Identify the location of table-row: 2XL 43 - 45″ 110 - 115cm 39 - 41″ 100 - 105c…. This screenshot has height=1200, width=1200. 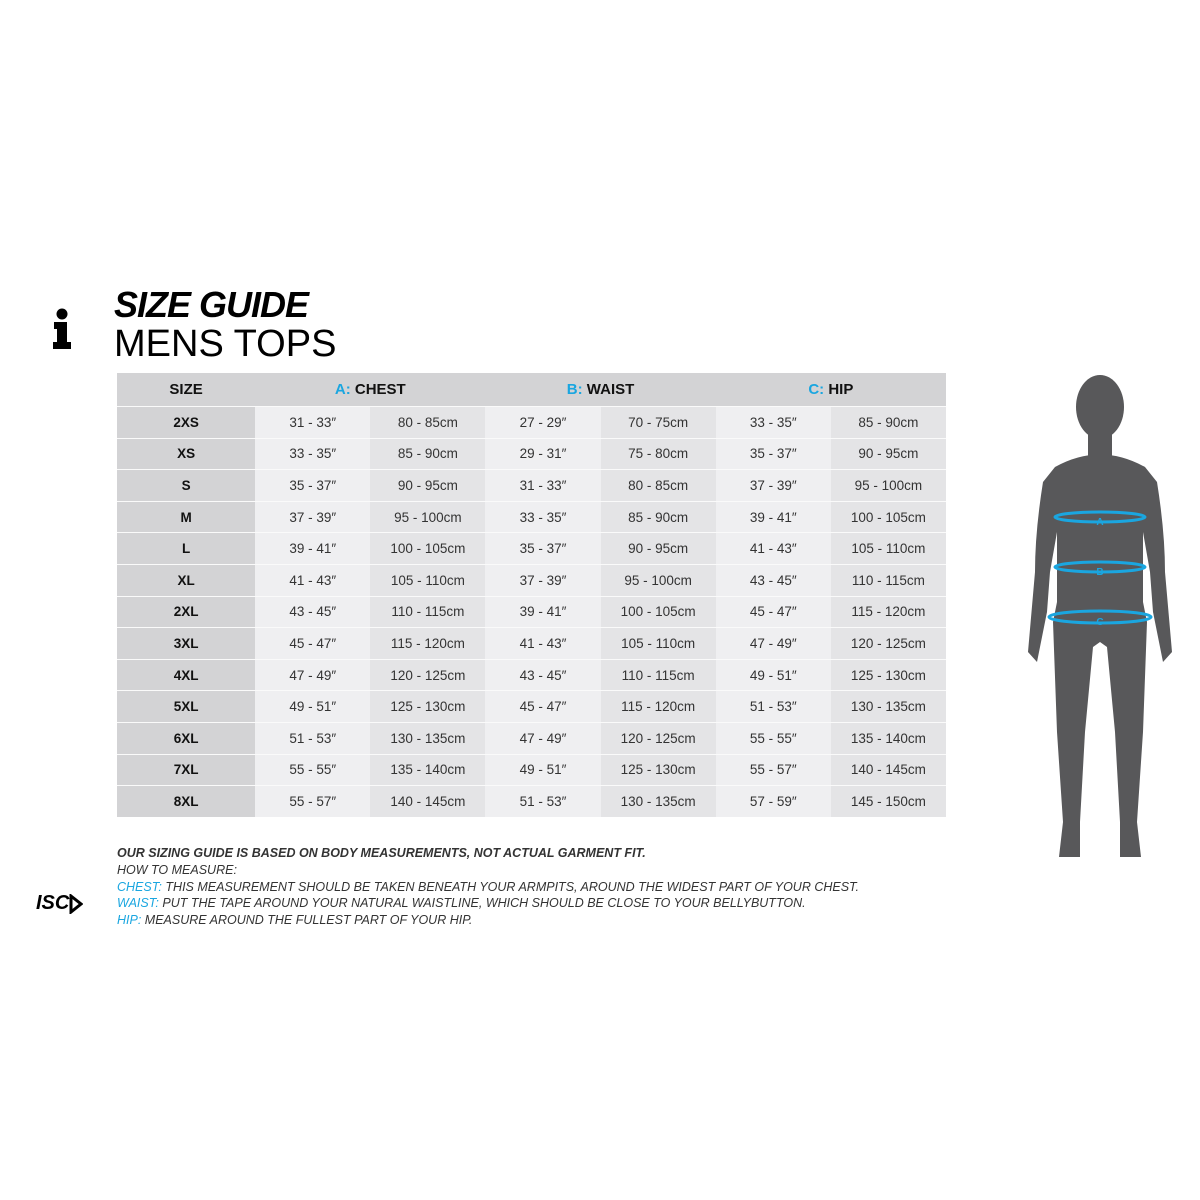
(531, 611).